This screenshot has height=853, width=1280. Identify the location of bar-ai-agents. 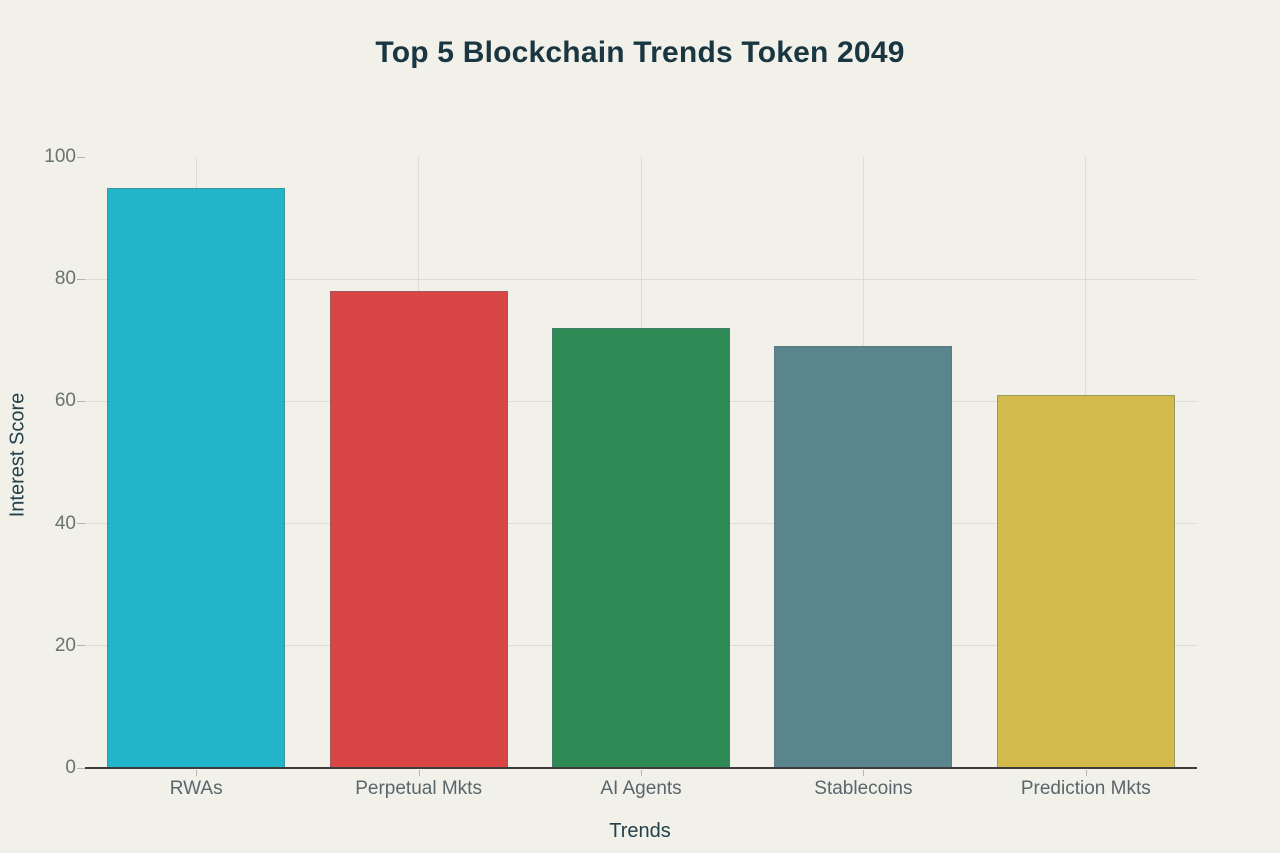
(641, 548).